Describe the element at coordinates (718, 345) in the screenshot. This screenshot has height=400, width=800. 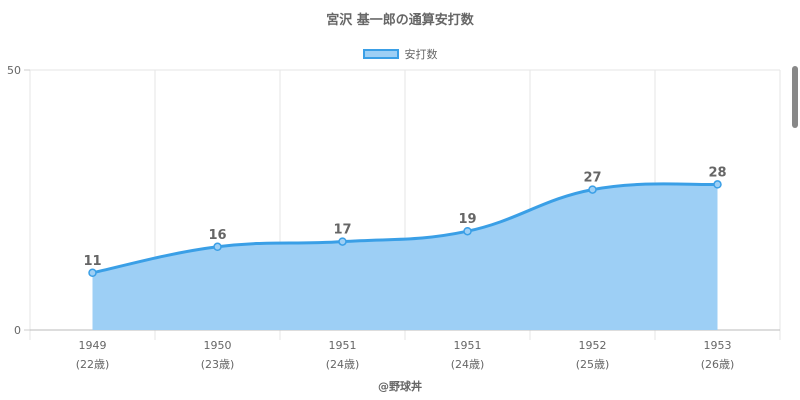
I see `x-tick-label: 1953` at that location.